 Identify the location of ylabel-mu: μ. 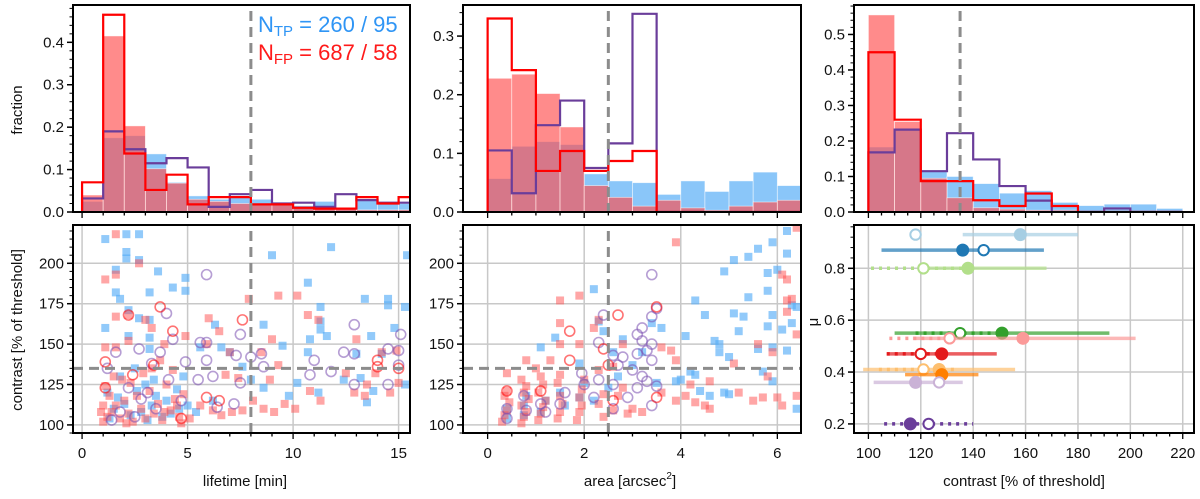
(813, 322).